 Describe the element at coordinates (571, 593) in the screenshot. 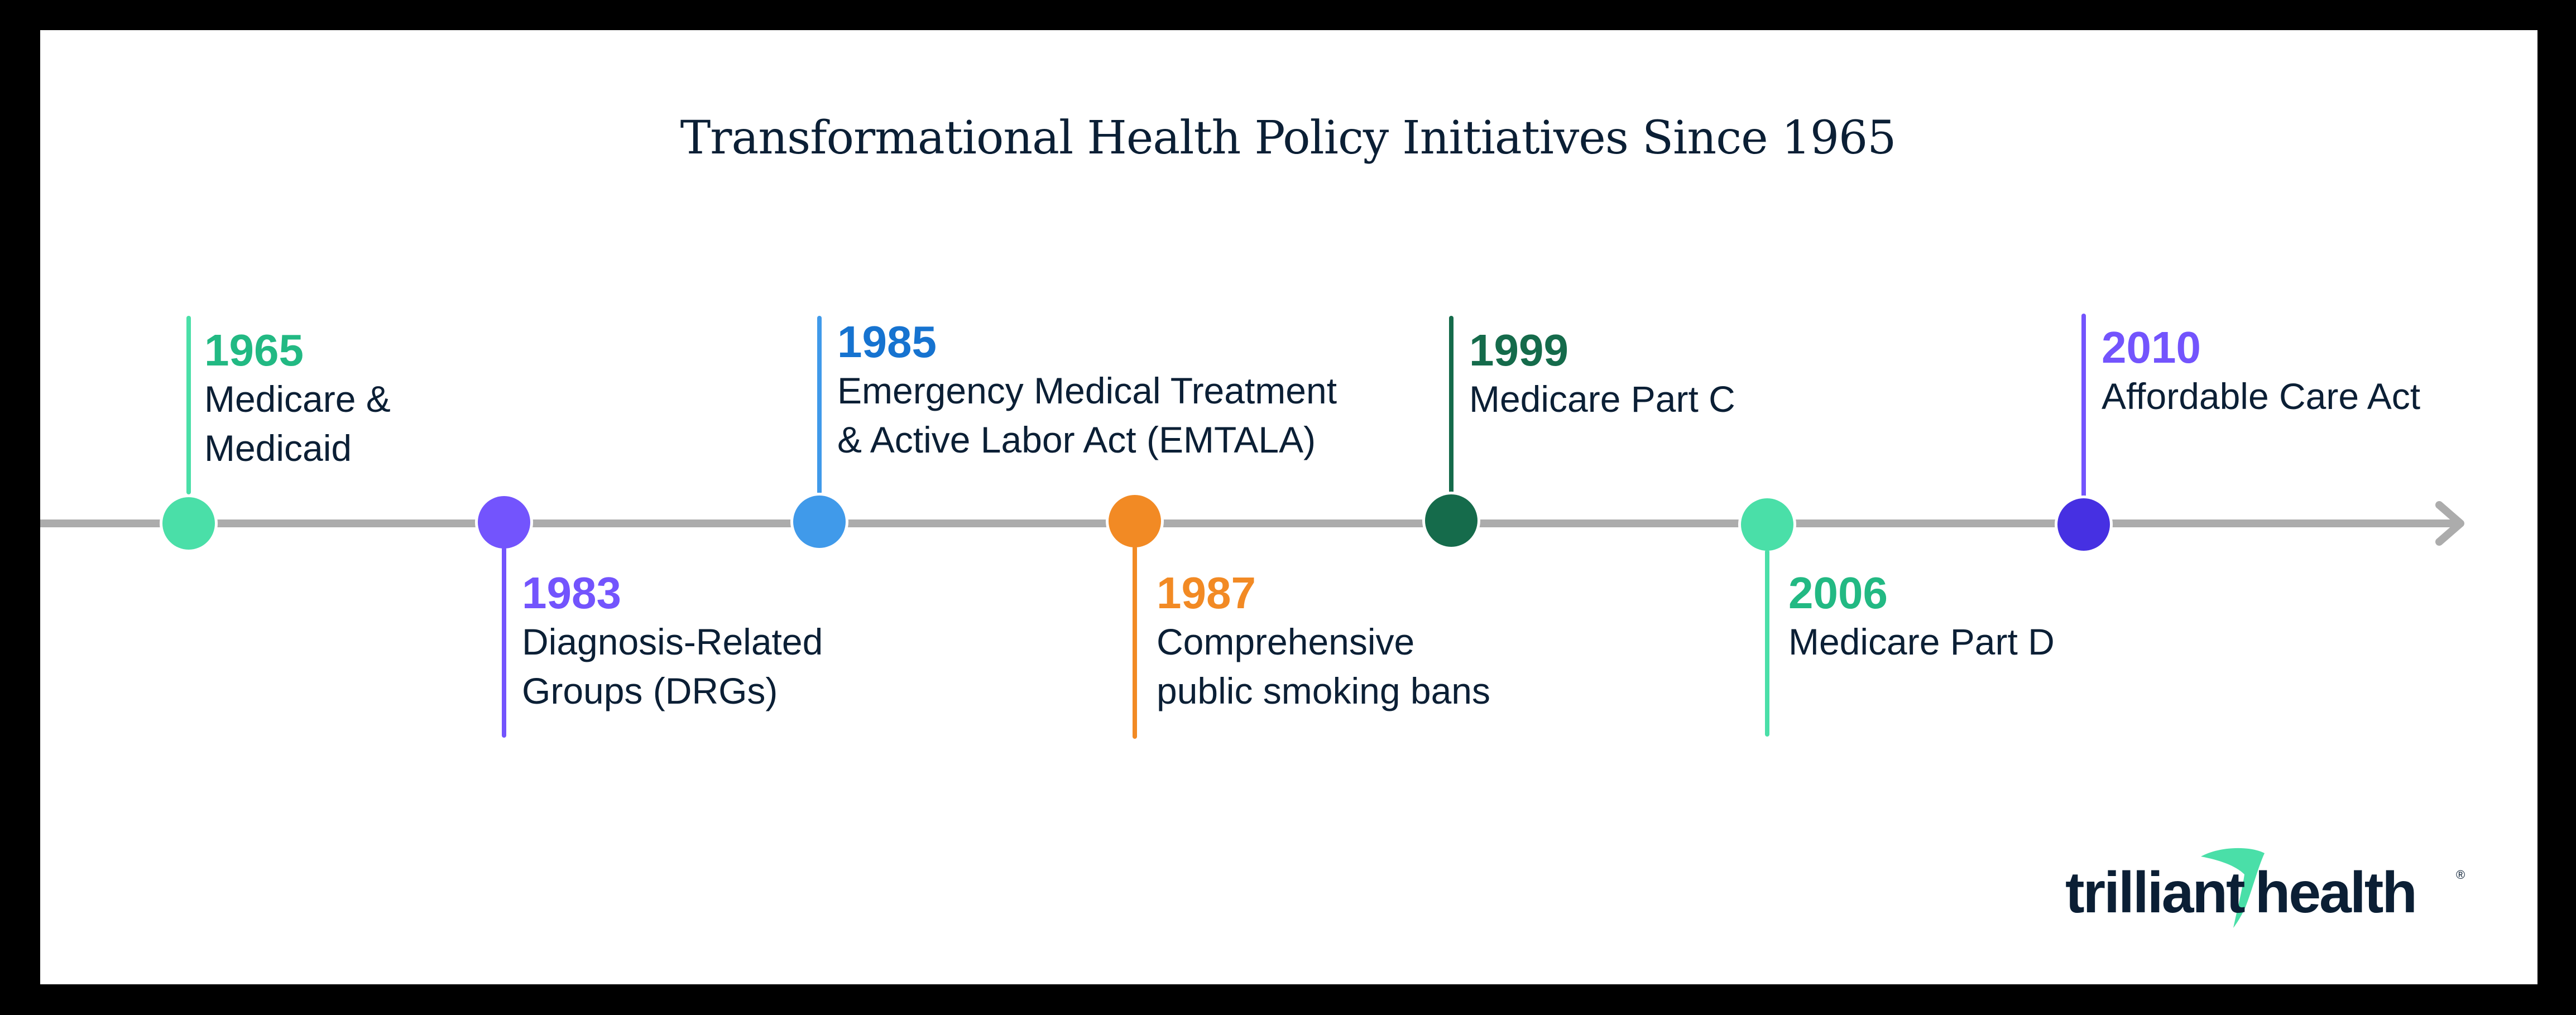

I see `event-year: 1983` at that location.